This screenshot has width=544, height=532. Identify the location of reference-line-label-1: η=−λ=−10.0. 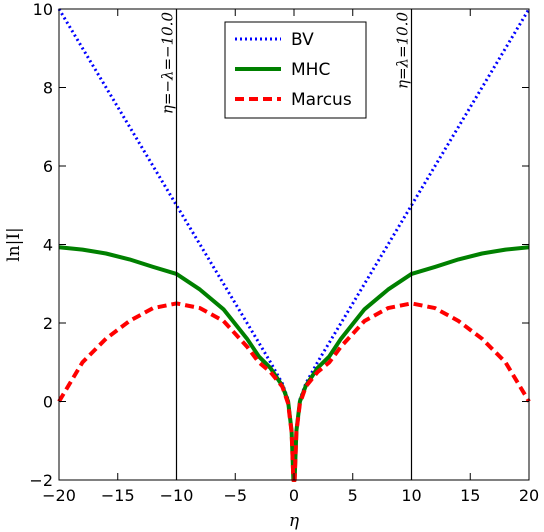
(168, 63).